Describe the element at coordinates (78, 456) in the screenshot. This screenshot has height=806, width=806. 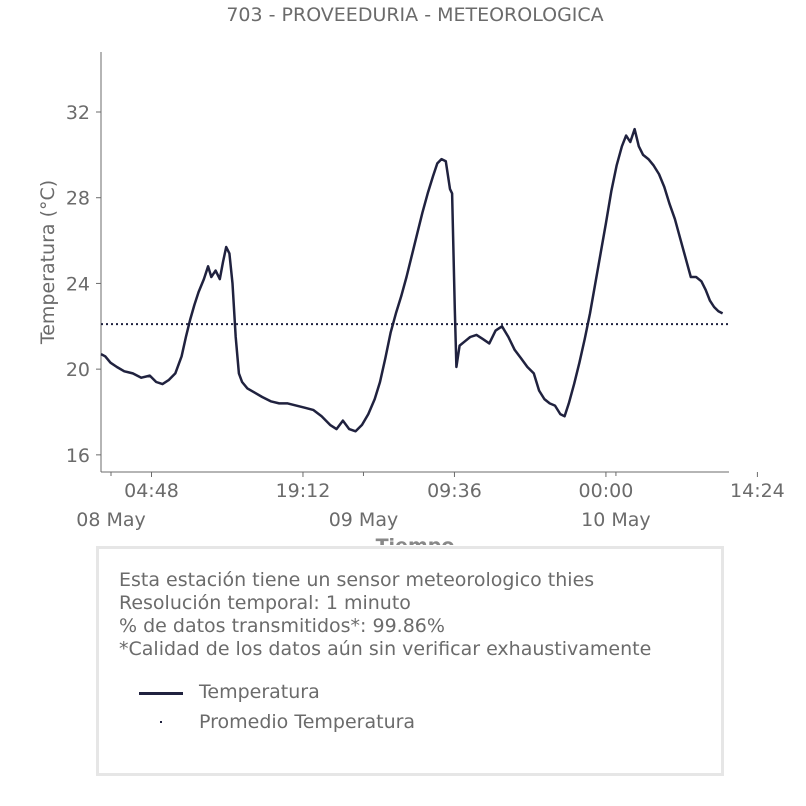
I see `y-tick-label: 16` at that location.